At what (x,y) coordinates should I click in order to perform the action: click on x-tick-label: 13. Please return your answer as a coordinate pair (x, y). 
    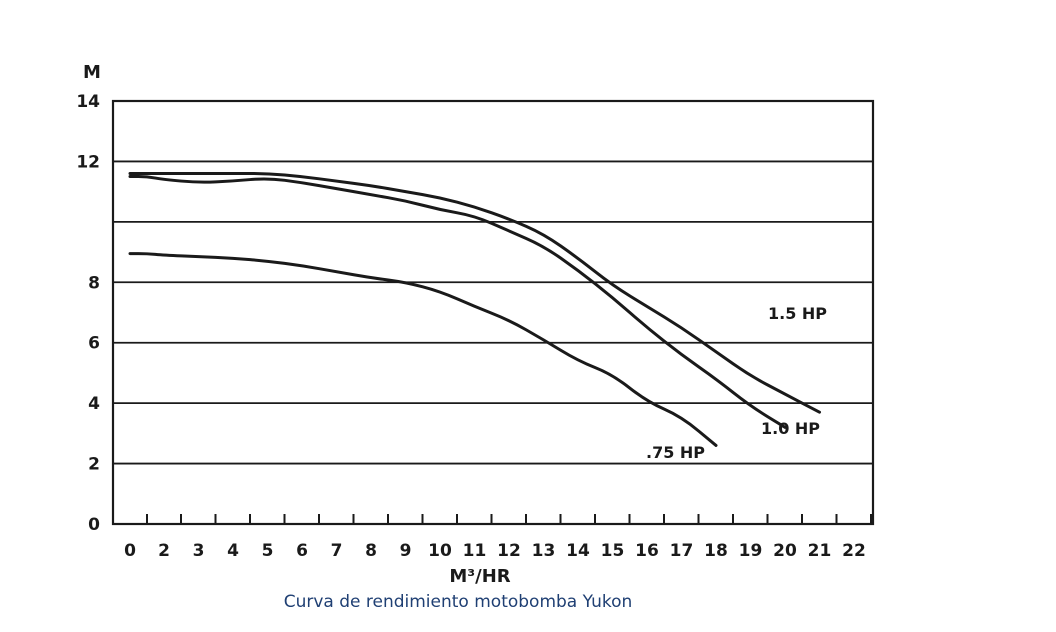
    Looking at the image, I should click on (544, 551).